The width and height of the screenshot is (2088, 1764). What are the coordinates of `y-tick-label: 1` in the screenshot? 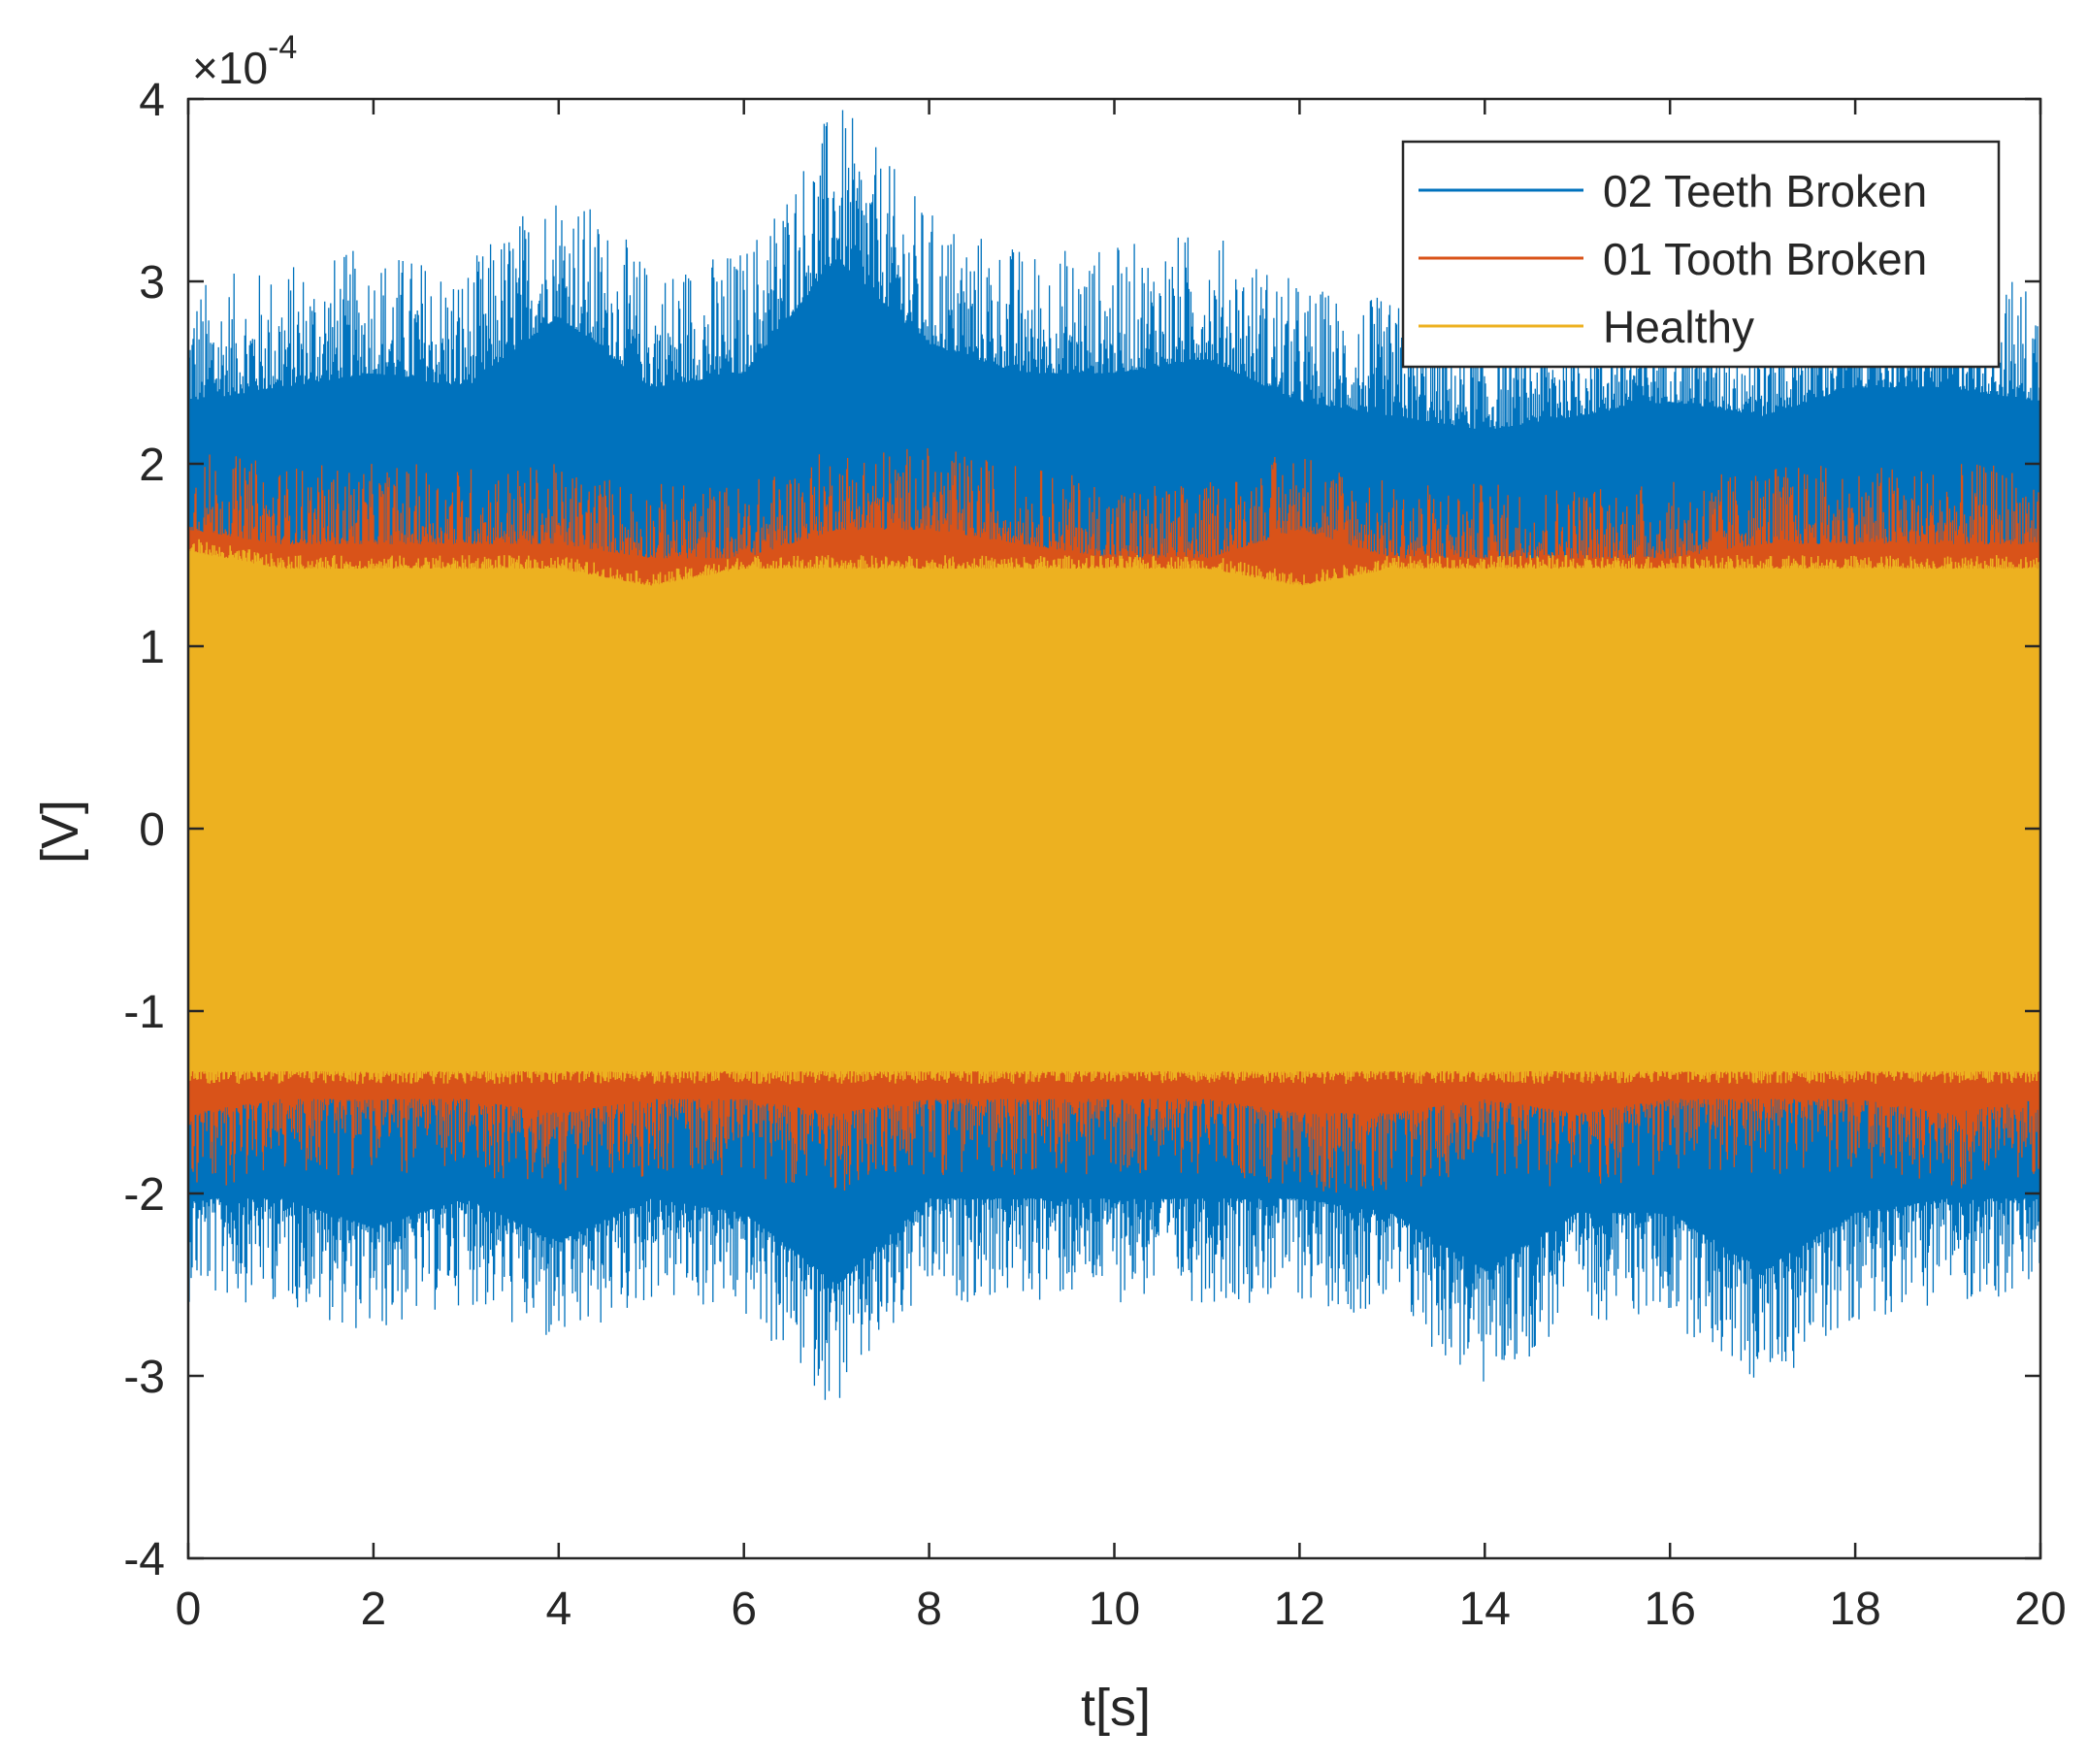 It's located at (152, 647).